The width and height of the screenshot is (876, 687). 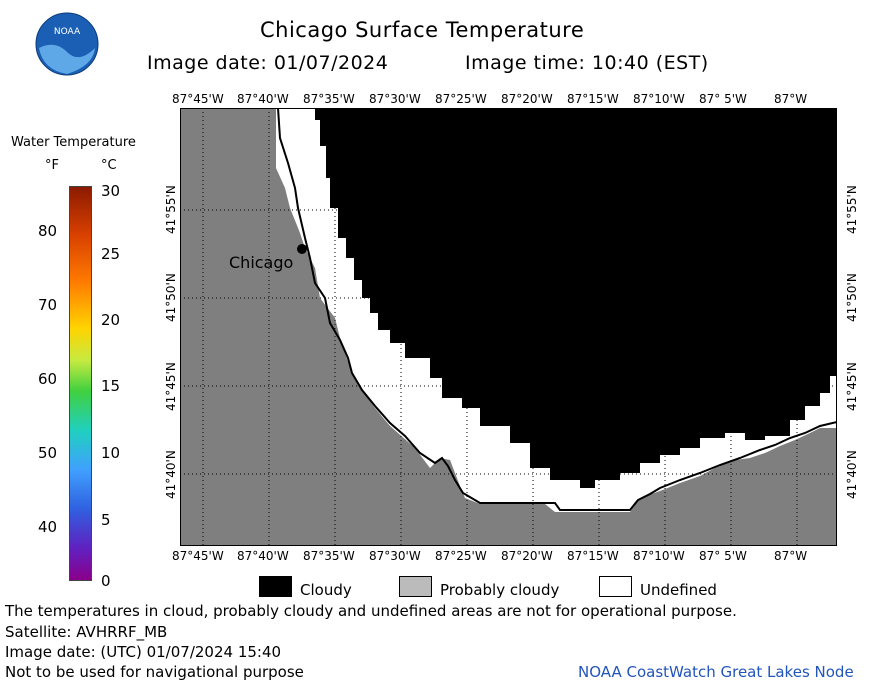 I want to click on legend-c-tick: 15, so click(x=111, y=386).